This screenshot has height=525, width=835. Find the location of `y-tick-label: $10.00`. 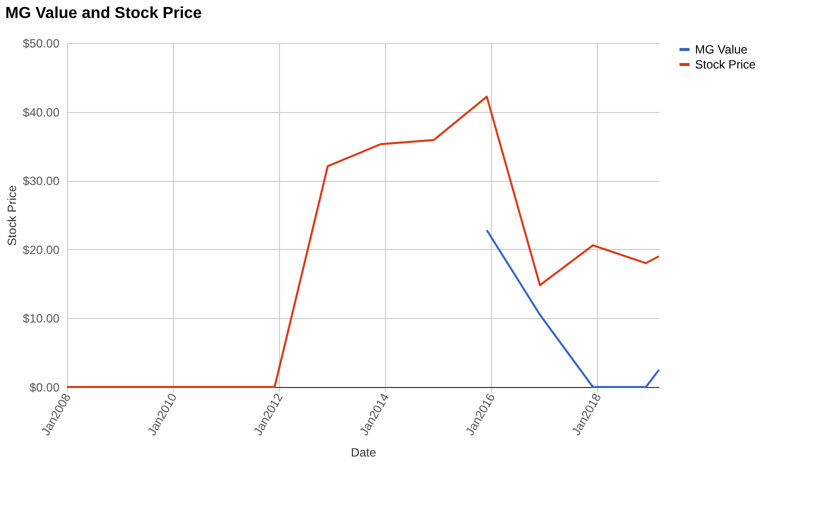

y-tick-label: $10.00 is located at coordinates (41, 319).